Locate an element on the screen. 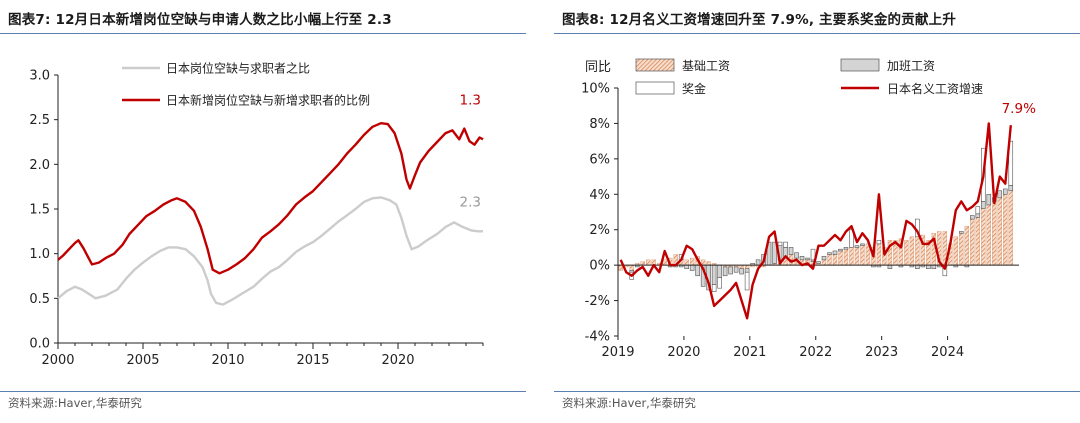 The image size is (1080, 423). left-y-tick-label: 2.5 is located at coordinates (39, 120).